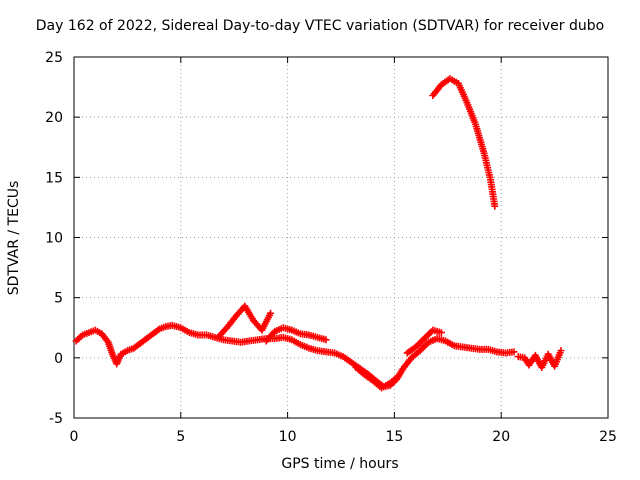 Image resolution: width=640 pixels, height=480 pixels. I want to click on y-tick-label: 15, so click(54, 178).